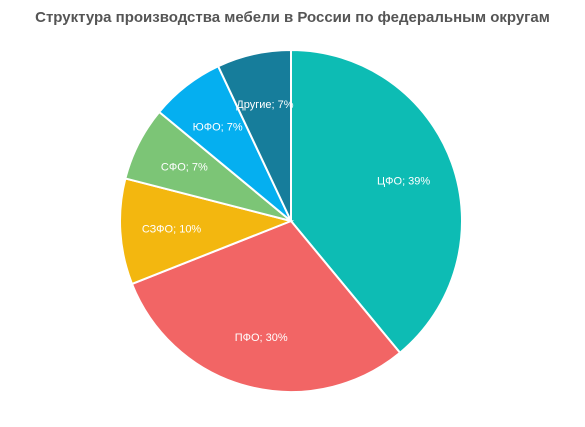 This screenshot has width=585, height=427. I want to click on slice-label-4: ЮФО; 7%, so click(218, 127).